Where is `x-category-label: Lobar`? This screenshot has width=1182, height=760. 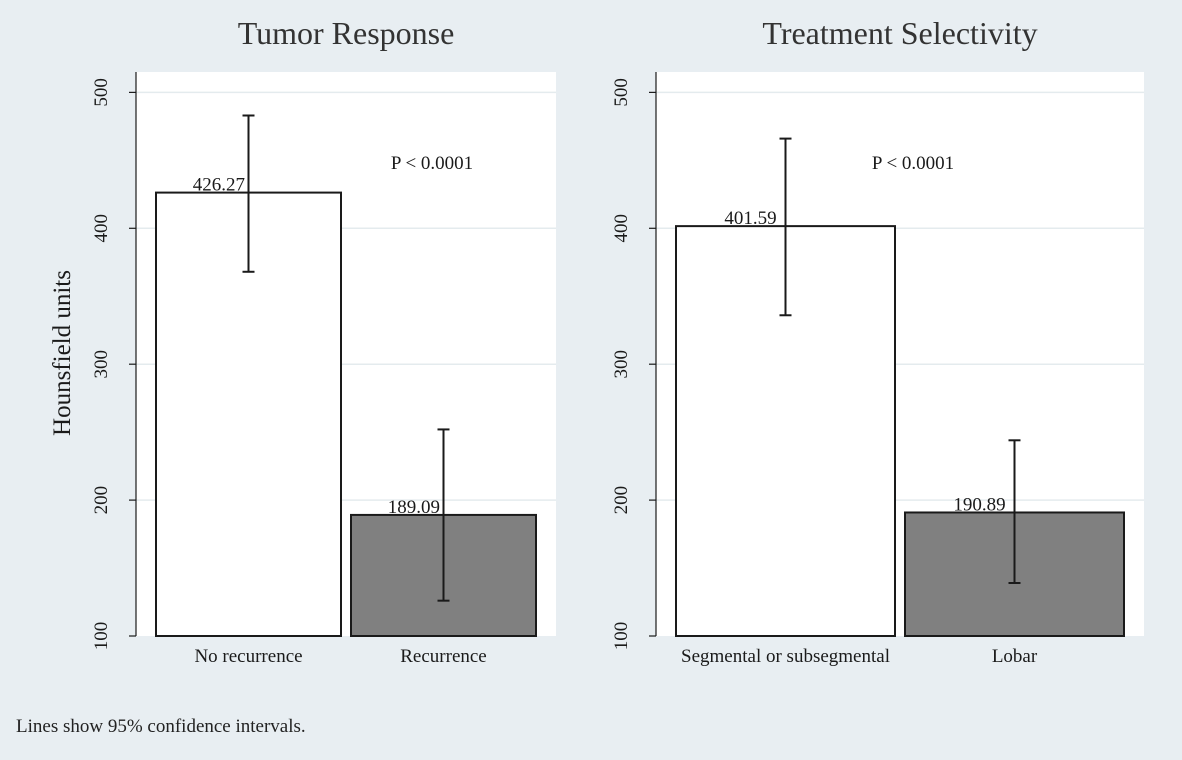 x-category-label: Lobar is located at coordinates (1015, 656).